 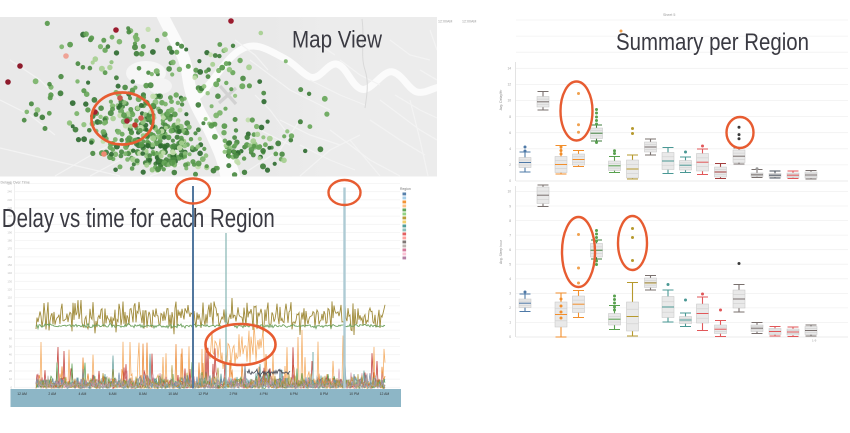 I want to click on svg-text: 230, so click(x=9, y=200).